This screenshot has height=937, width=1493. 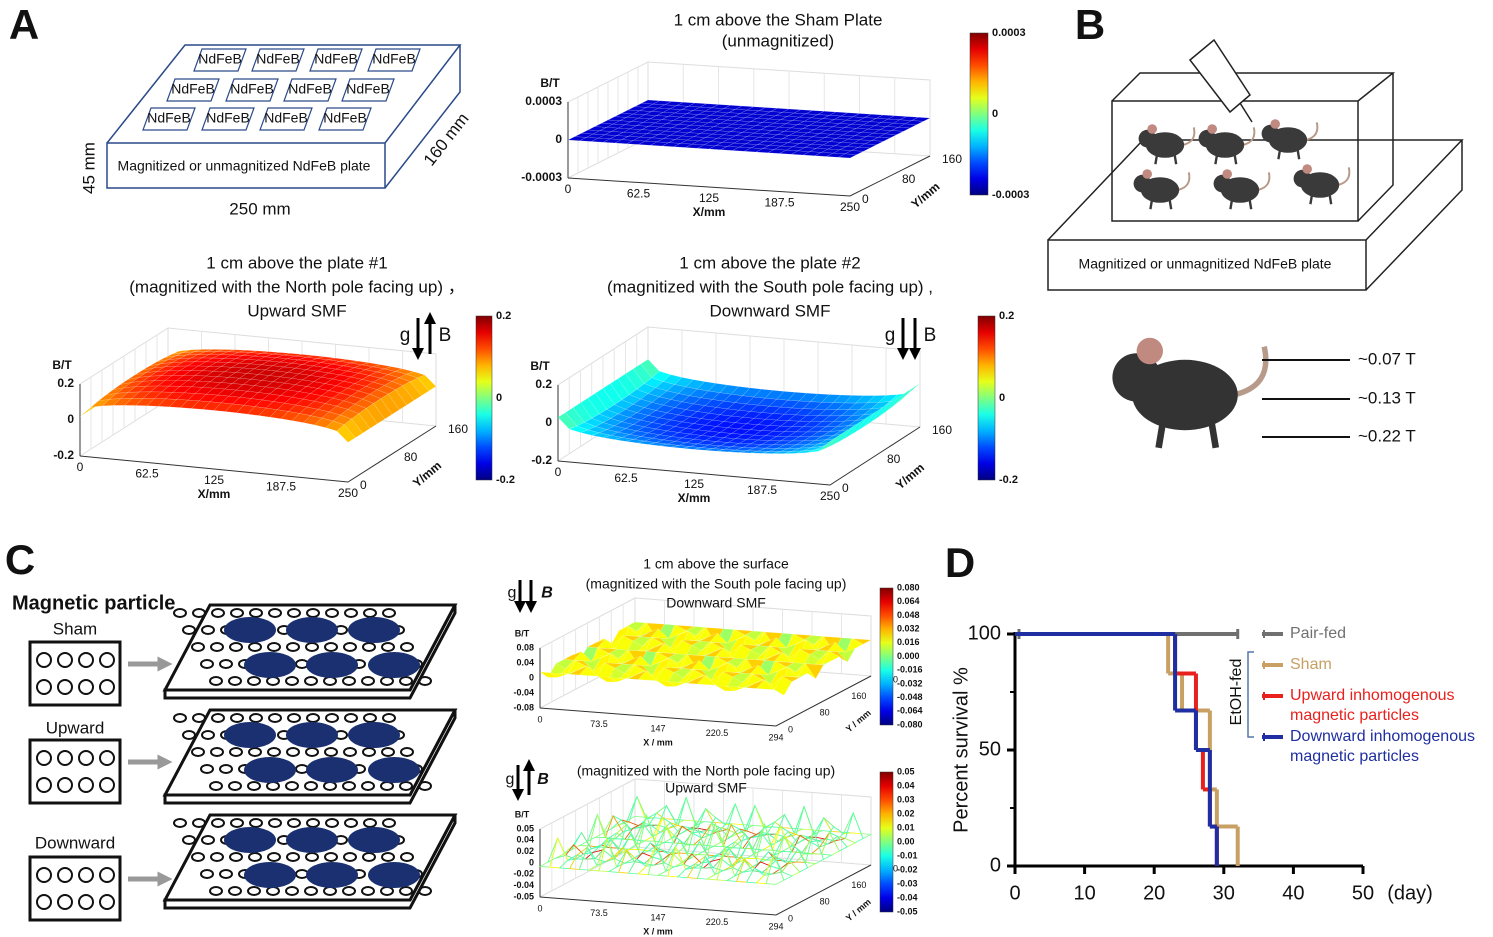 I want to click on y-tick-label: 80, so click(x=825, y=902).